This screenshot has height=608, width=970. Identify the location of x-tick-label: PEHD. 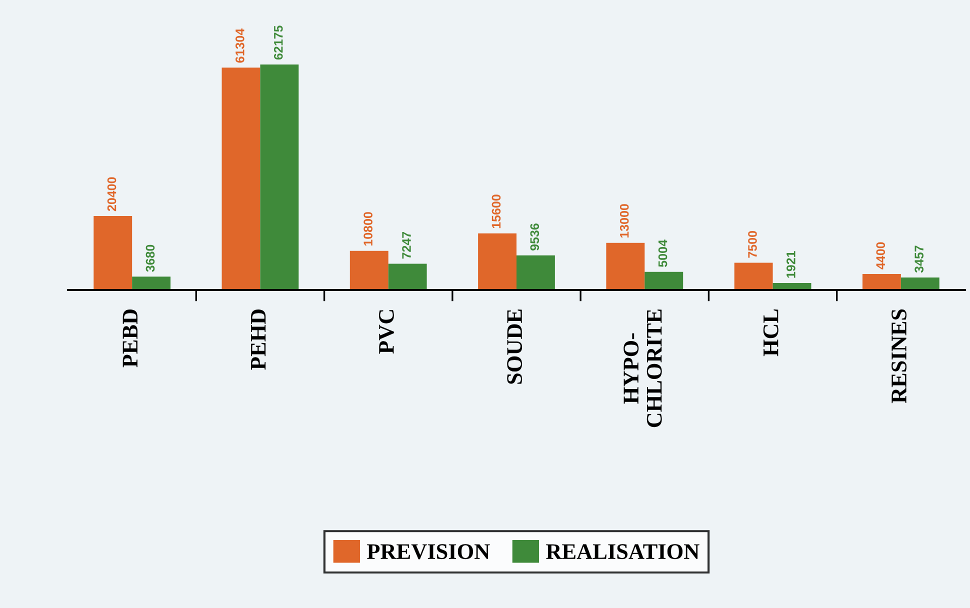
(258, 339).